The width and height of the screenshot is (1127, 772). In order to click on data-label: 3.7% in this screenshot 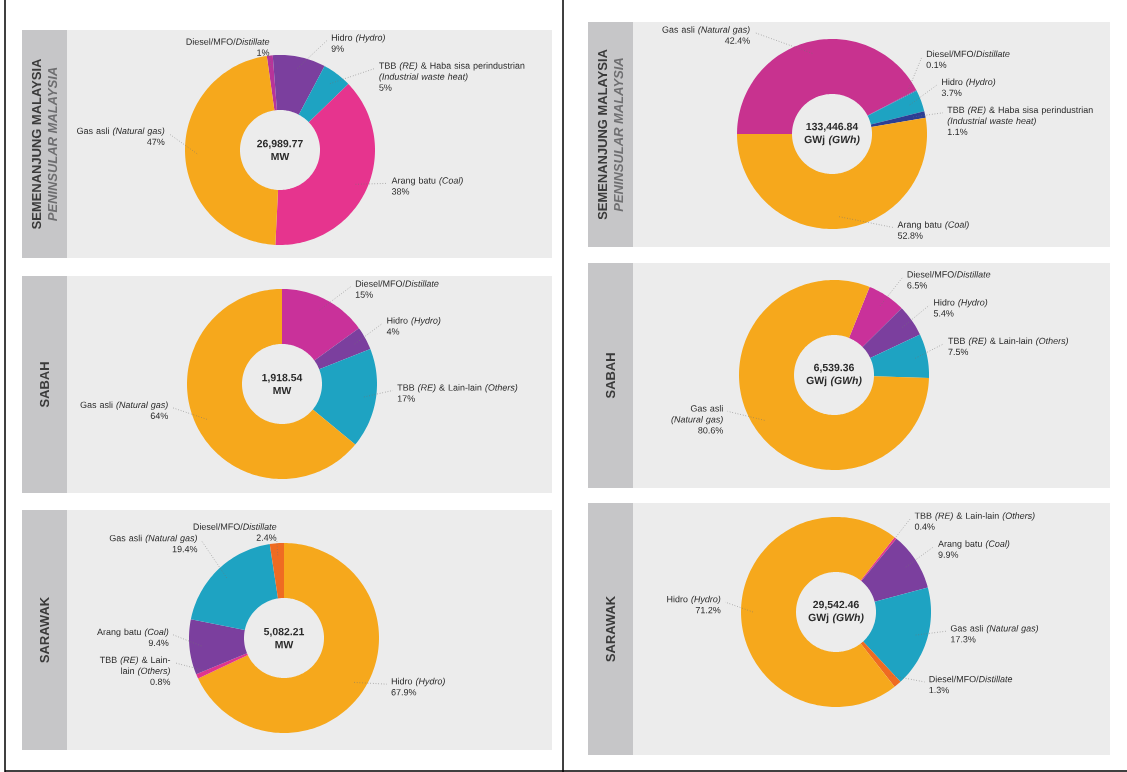, I will do `click(951, 93)`.